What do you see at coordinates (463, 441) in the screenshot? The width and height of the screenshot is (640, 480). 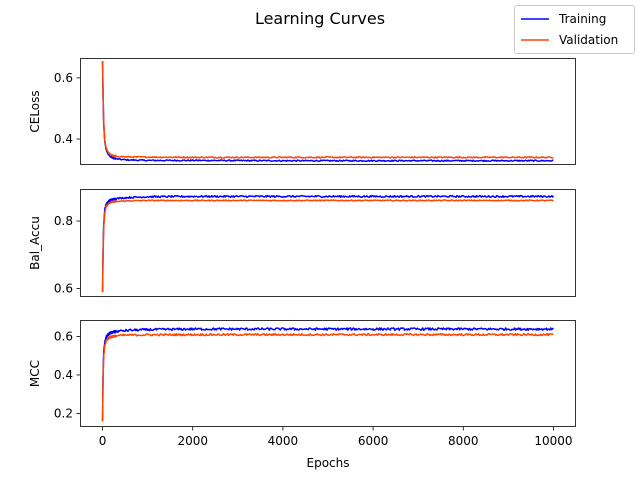 I see `x-tick-label: 8000` at bounding box center [463, 441].